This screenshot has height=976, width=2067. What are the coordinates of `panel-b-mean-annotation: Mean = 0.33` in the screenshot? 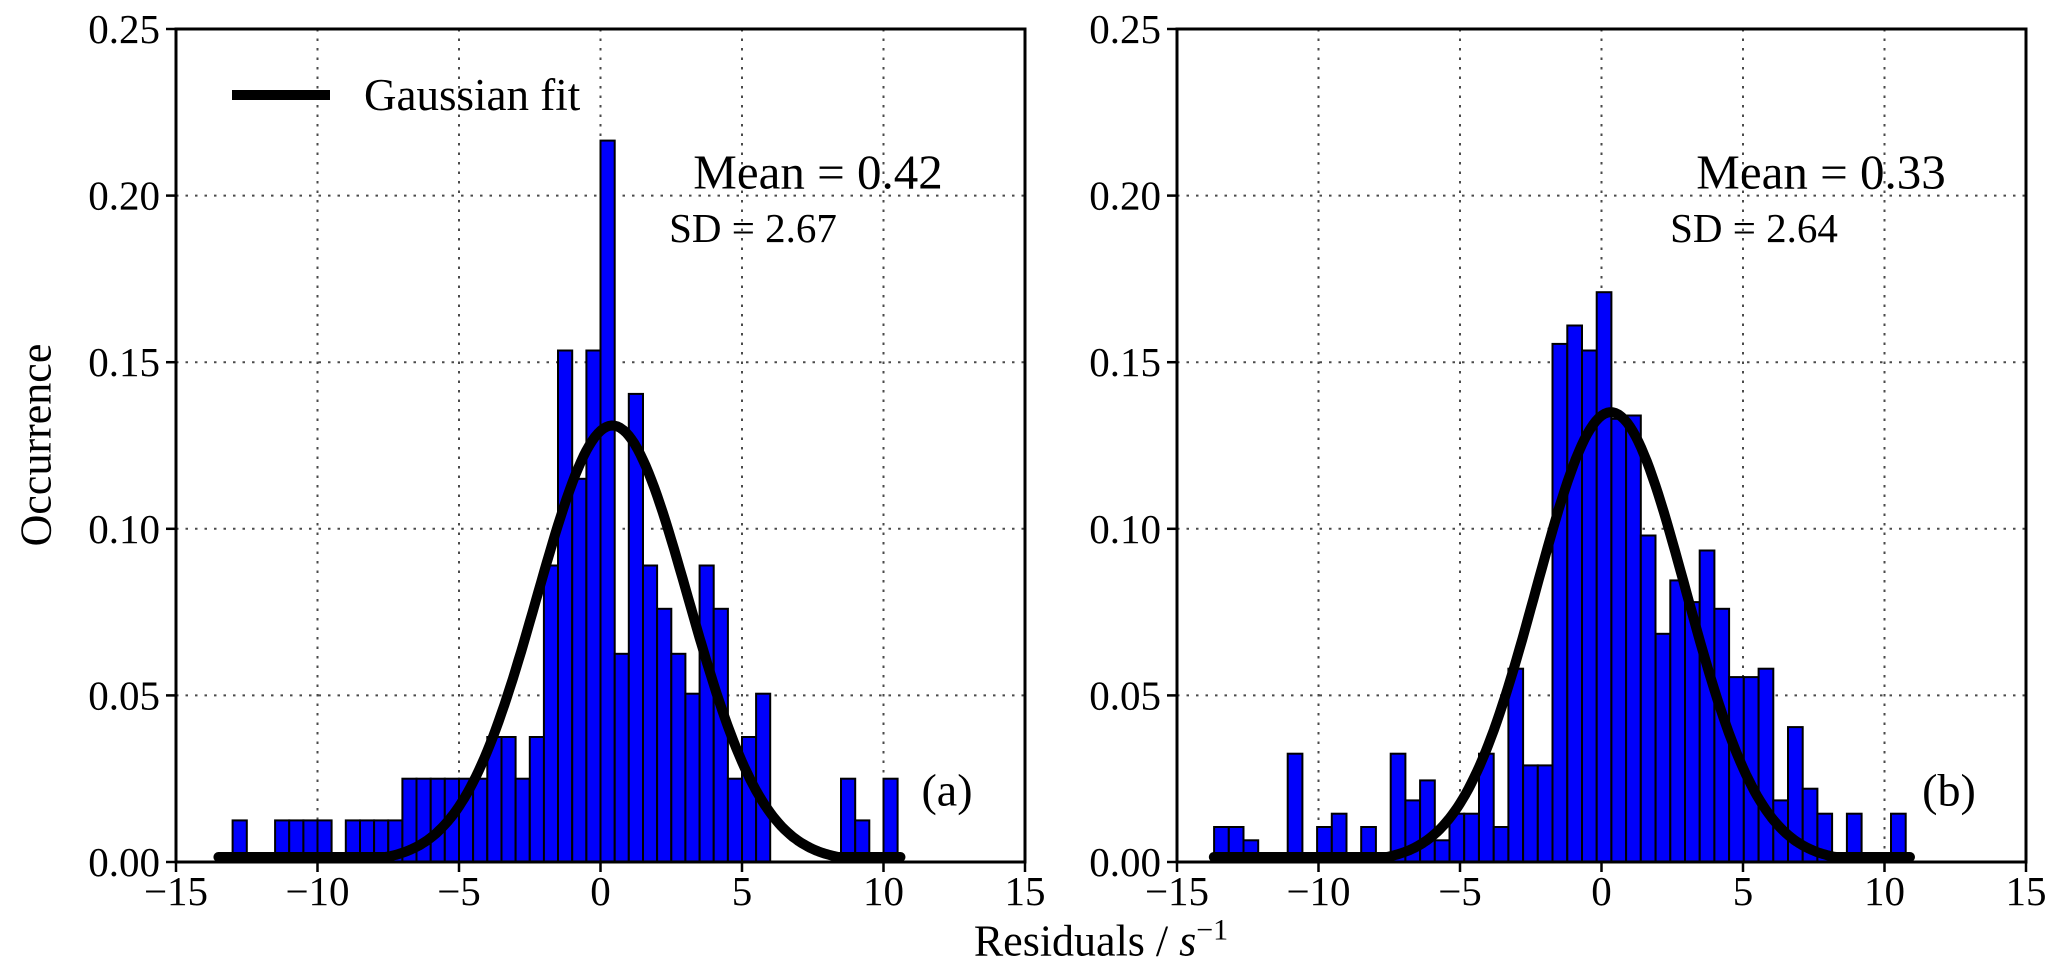 It's located at (1821, 172).